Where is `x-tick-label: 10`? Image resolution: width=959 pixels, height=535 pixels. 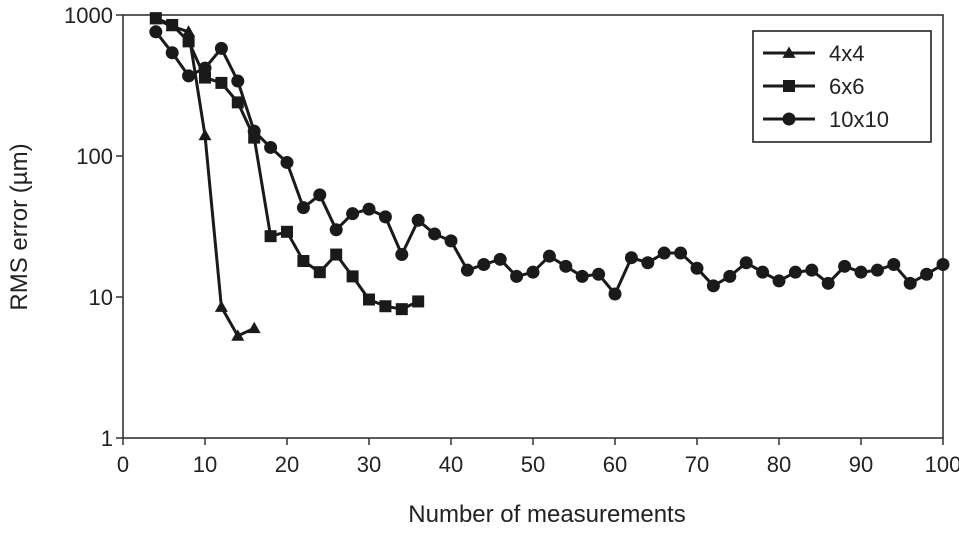
x-tick-label: 10 is located at coordinates (205, 464).